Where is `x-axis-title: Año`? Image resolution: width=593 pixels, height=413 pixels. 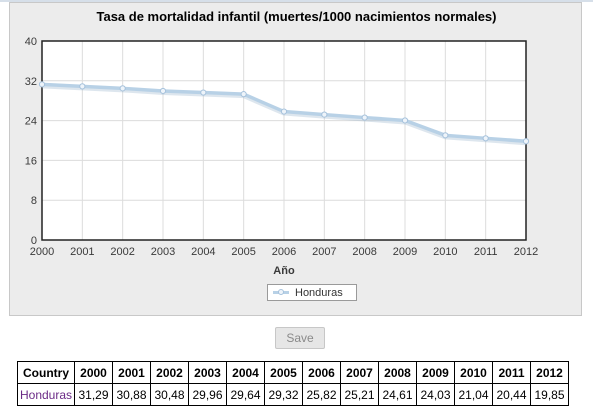
x-axis-title: Año is located at coordinates (284, 271).